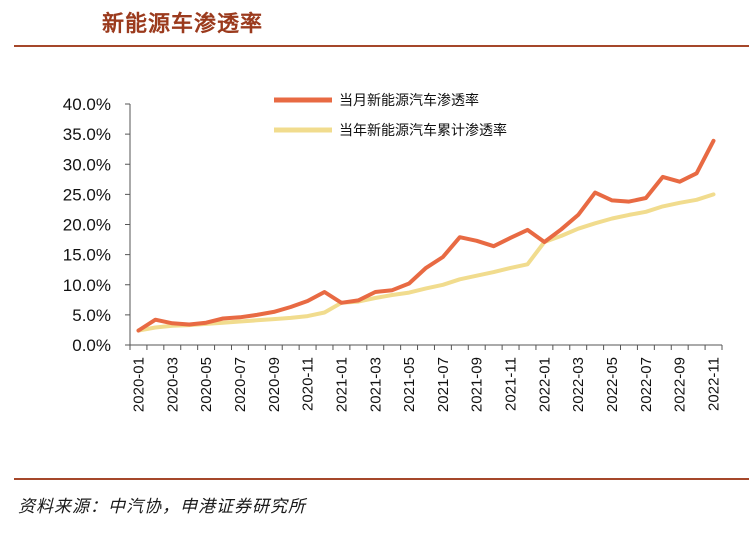 The height and width of the screenshot is (541, 749). What do you see at coordinates (426, 347) in the screenshot?
I see `x-axis-ticks` at bounding box center [426, 347].